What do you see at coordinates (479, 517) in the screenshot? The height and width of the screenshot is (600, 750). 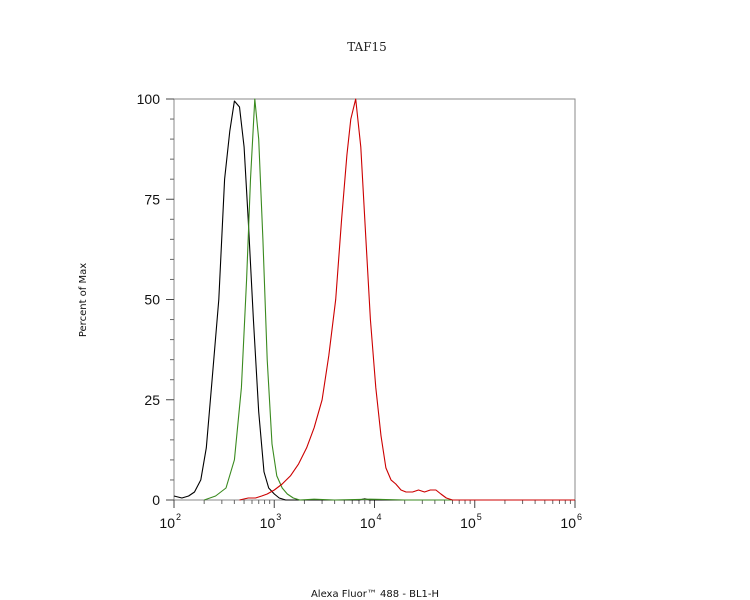 I see `x-tick-exponent: 5` at bounding box center [479, 517].